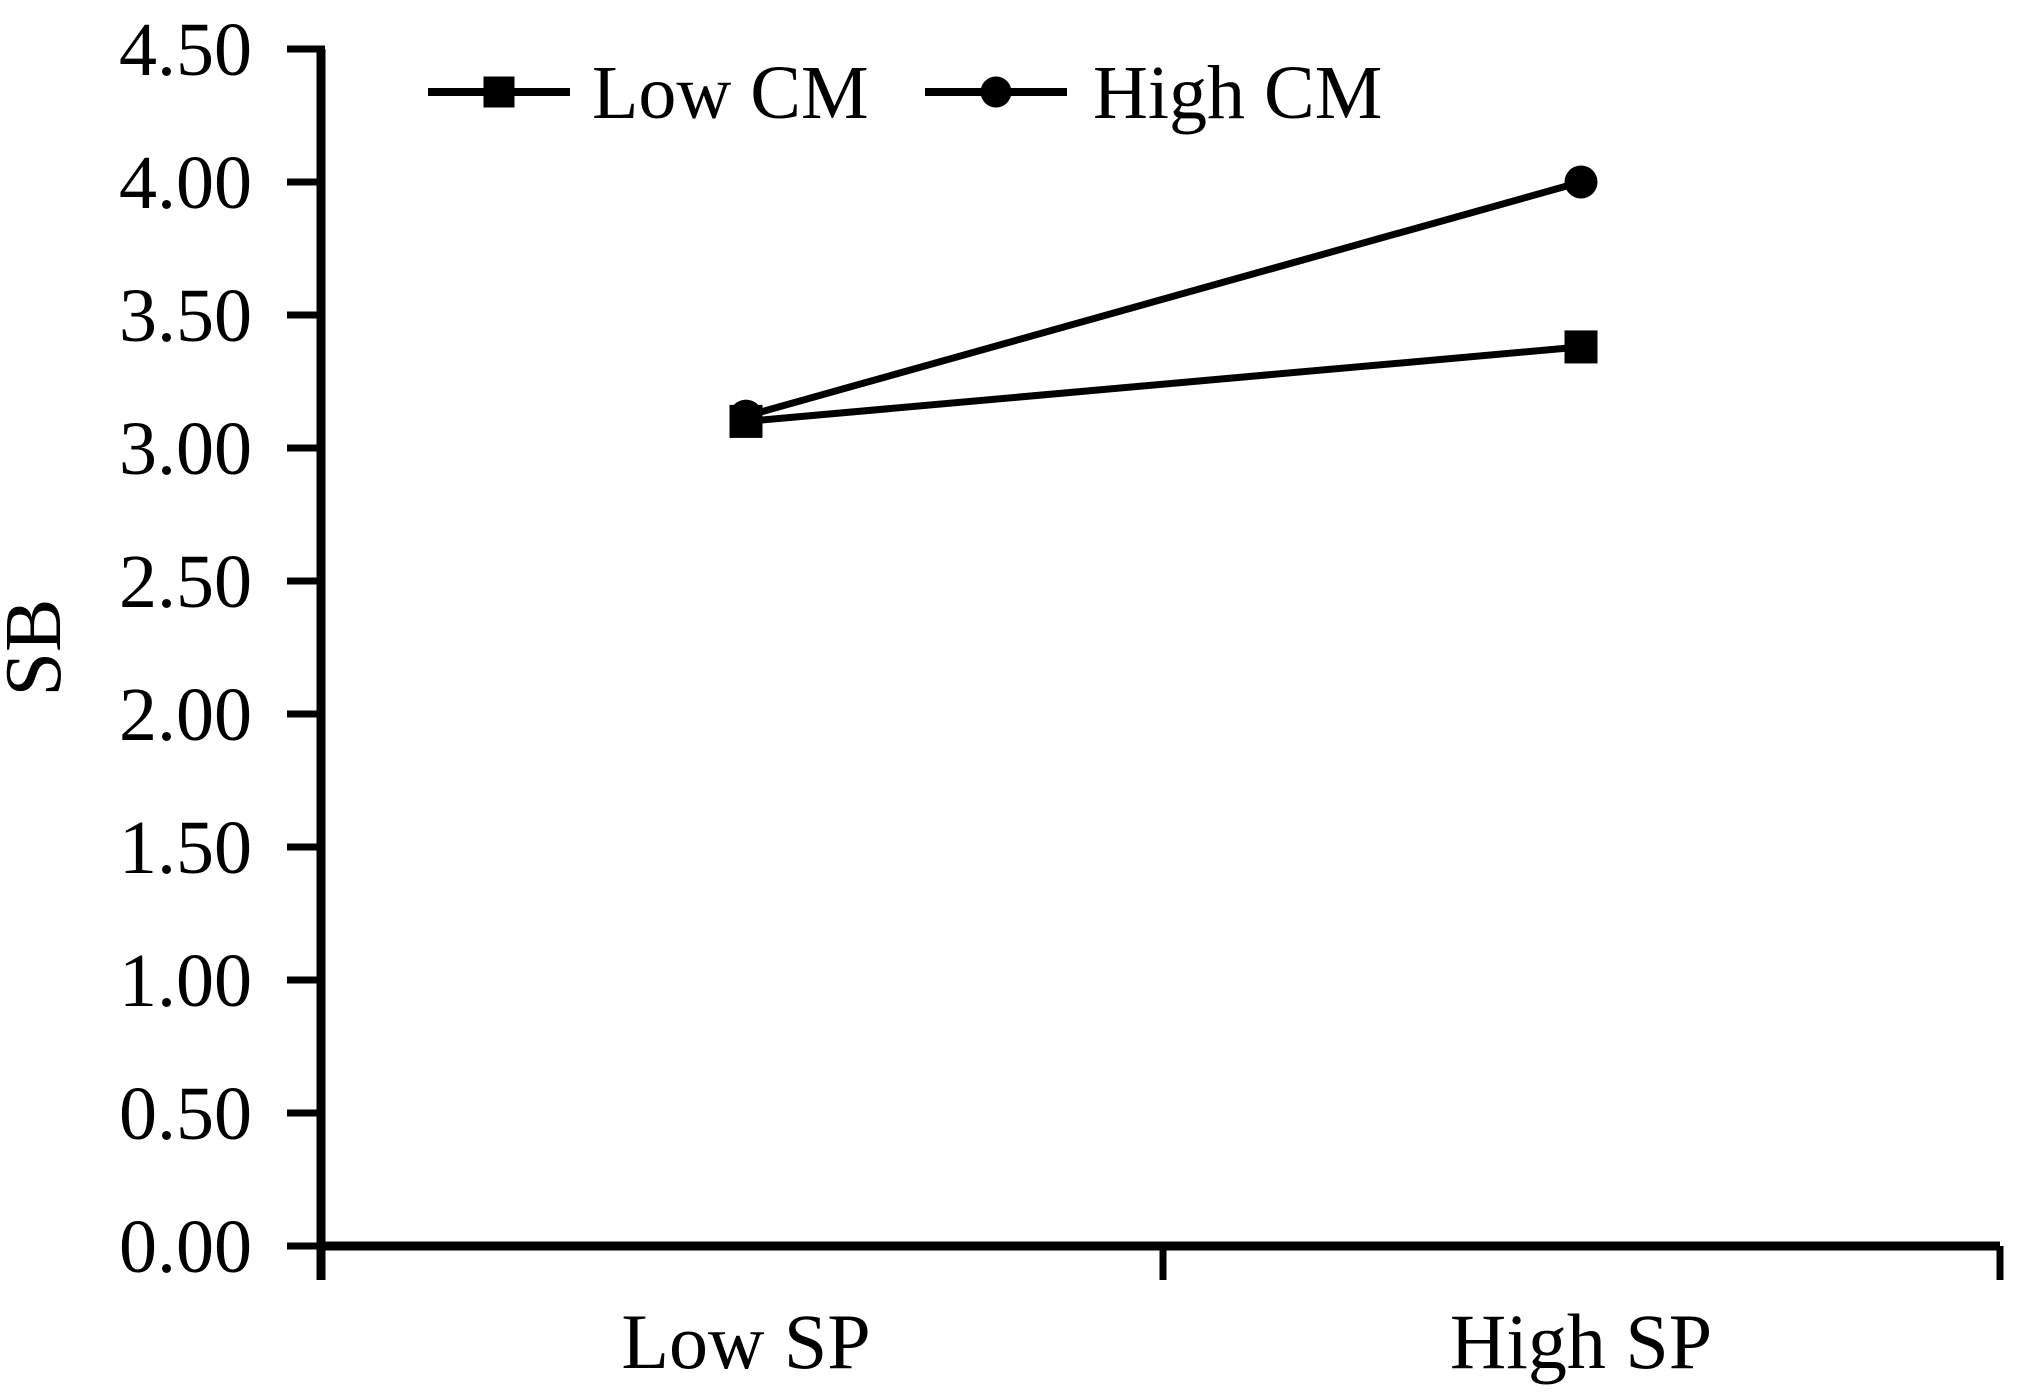 The height and width of the screenshot is (1400, 2026). I want to click on y-tick-label: 0.00, so click(185, 1247).